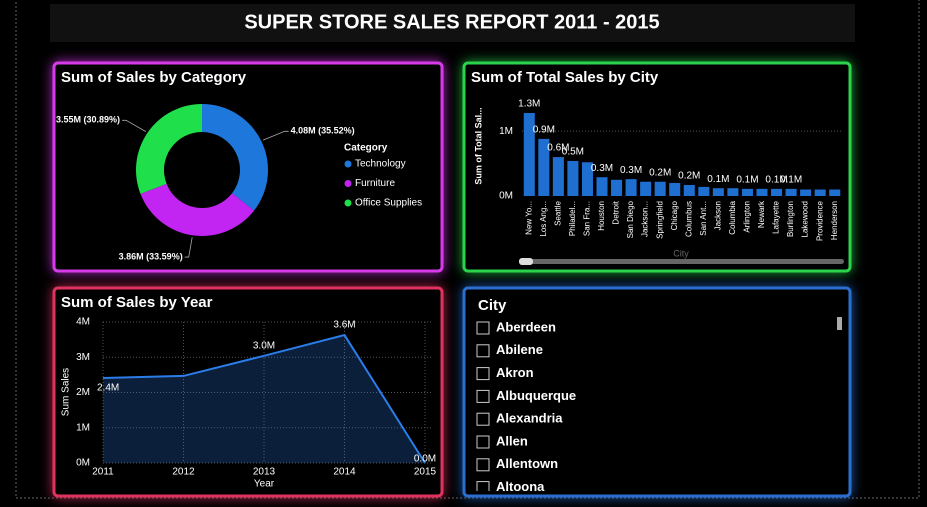 The width and height of the screenshot is (927, 507). I want to click on legend-label: Furniture, so click(375, 183).